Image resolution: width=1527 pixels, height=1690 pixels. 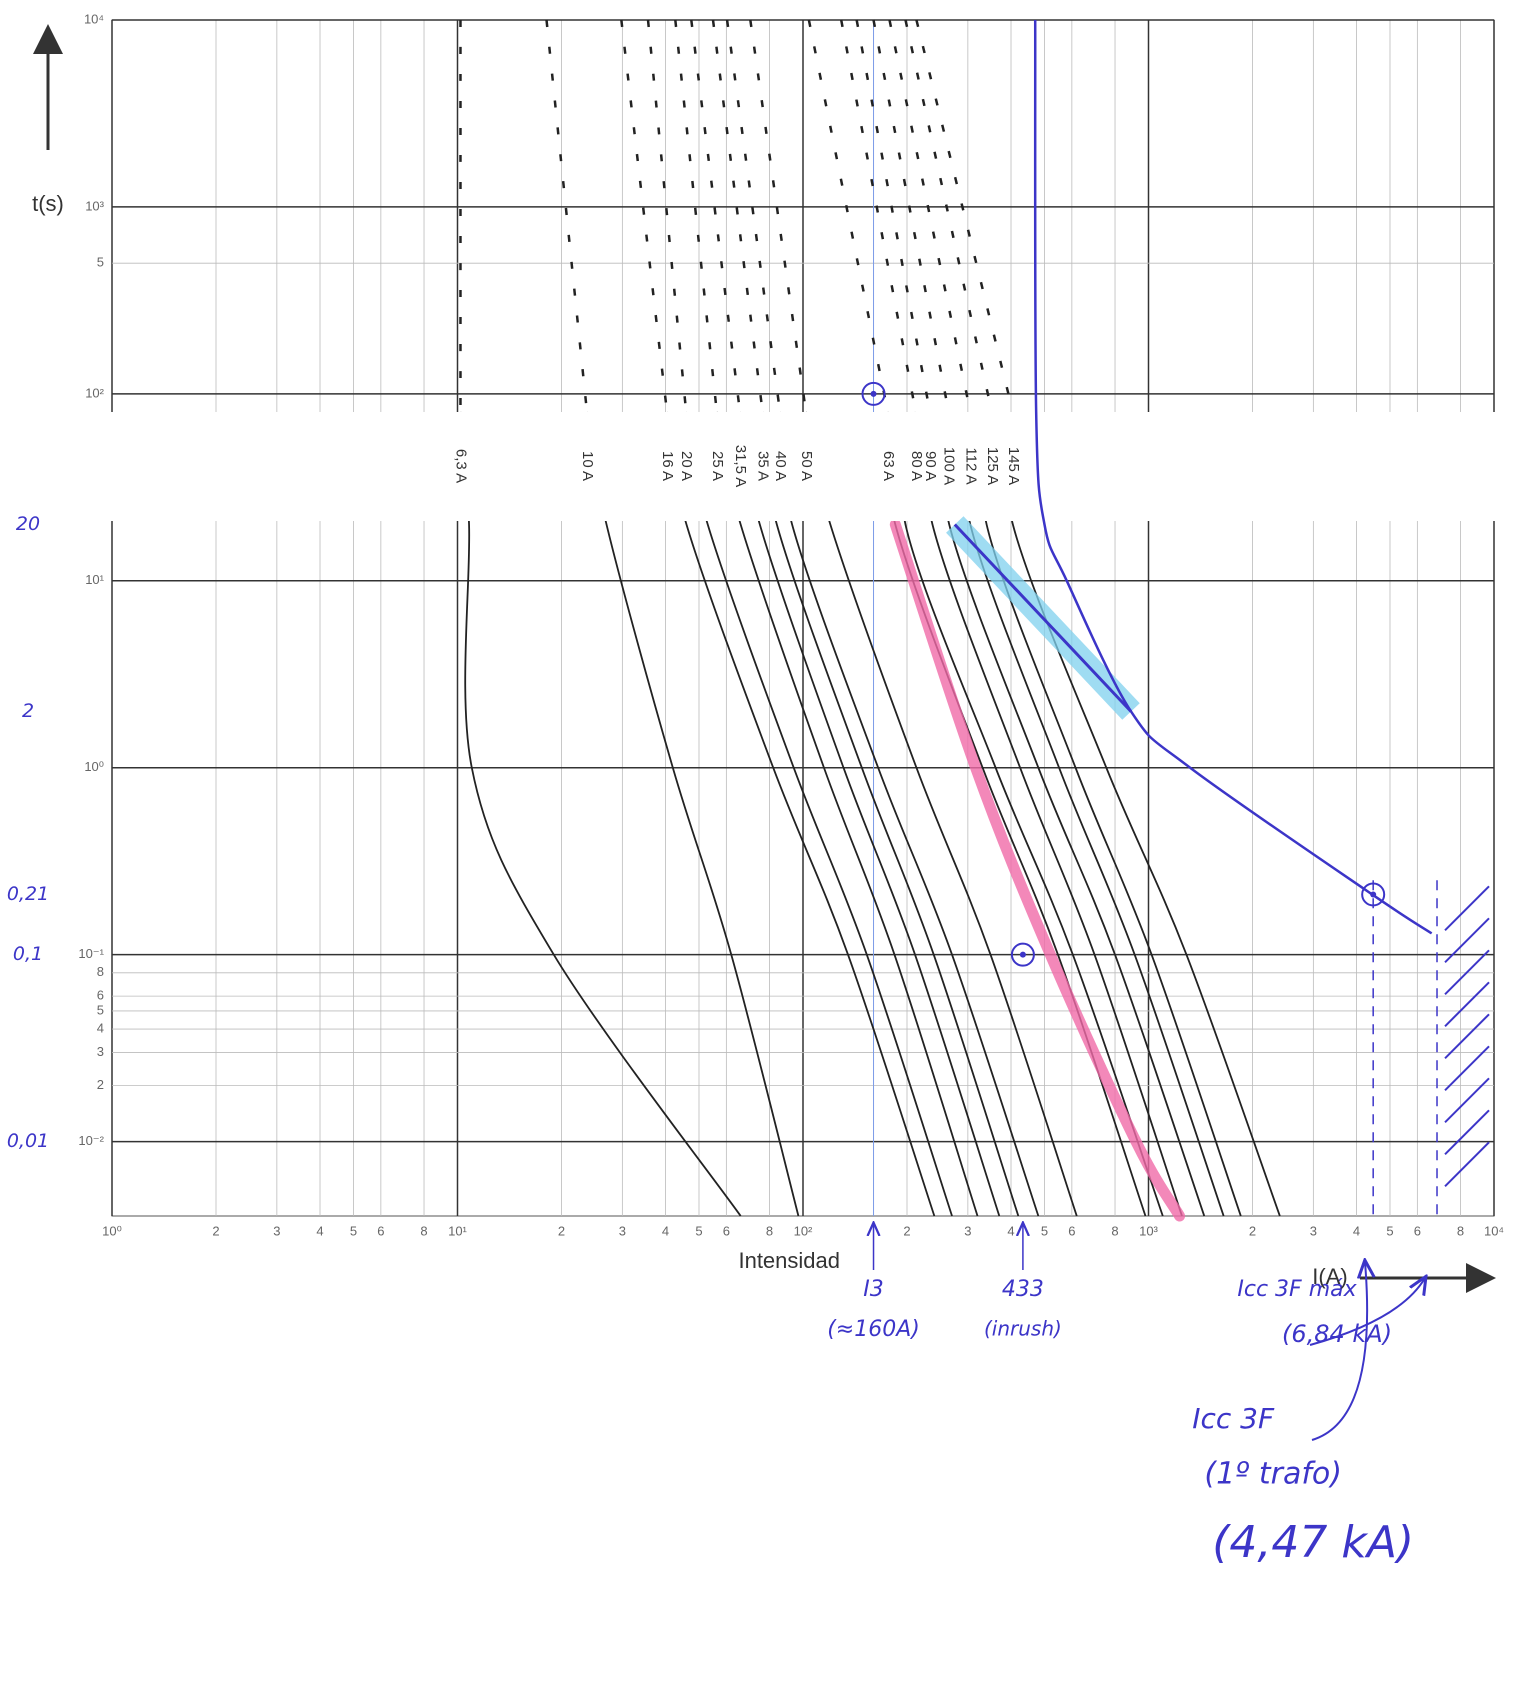 What do you see at coordinates (28, 711) in the screenshot?
I see `hand-y-label: 2` at bounding box center [28, 711].